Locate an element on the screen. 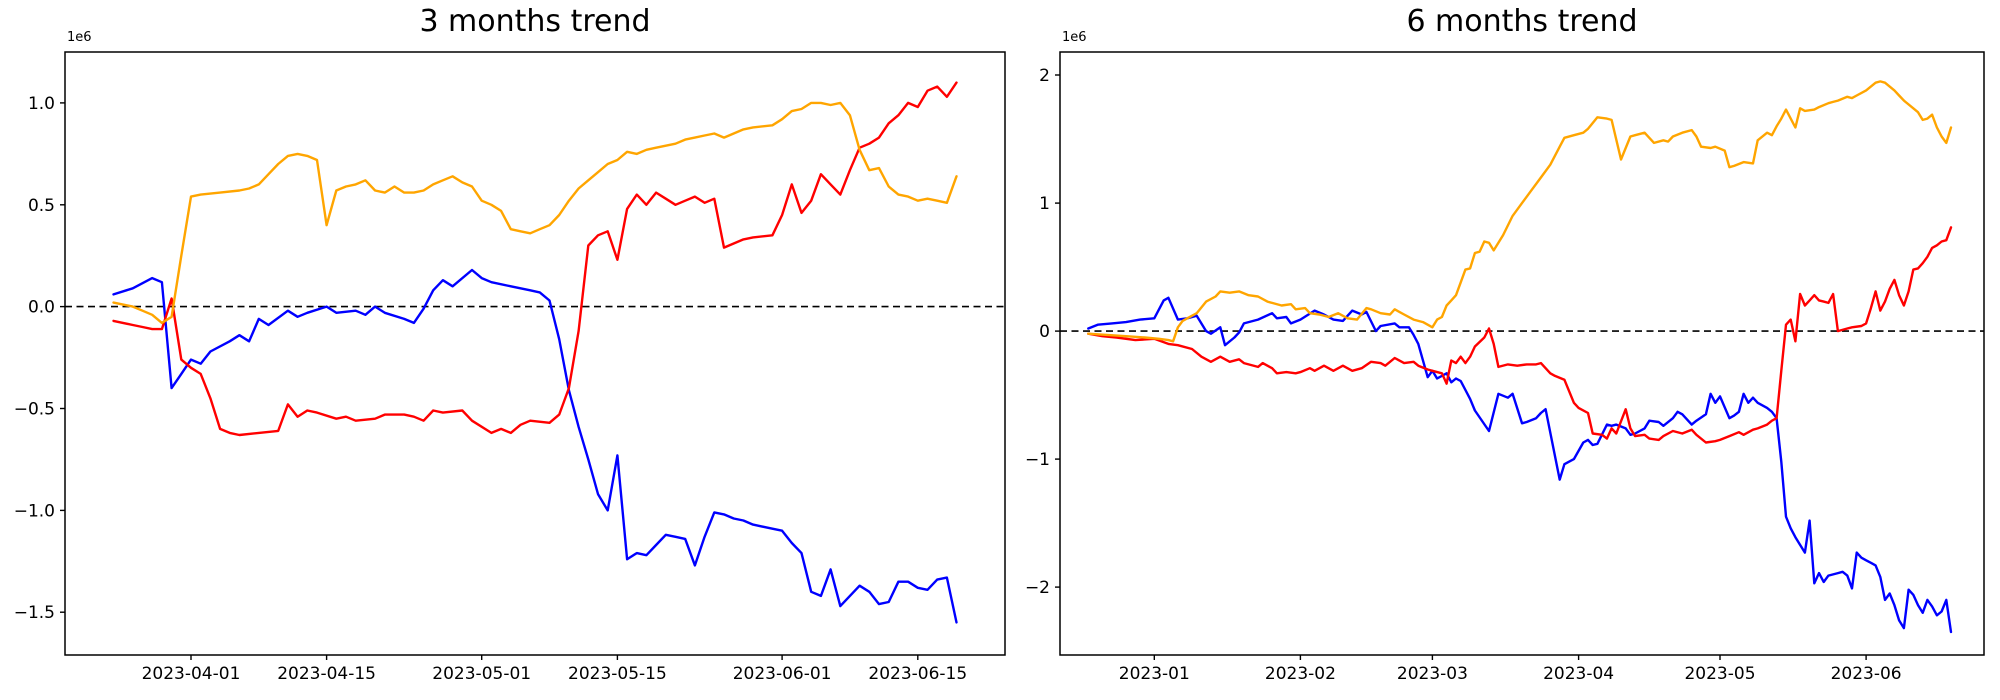 This screenshot has height=700, width=2000. orange-series-line is located at coordinates (535, 213).